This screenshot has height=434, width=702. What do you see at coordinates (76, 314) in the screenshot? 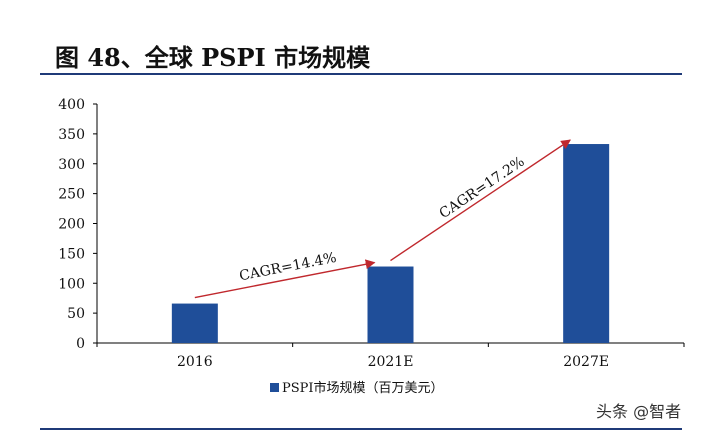
I see `y-tick-label: 50` at bounding box center [76, 314].